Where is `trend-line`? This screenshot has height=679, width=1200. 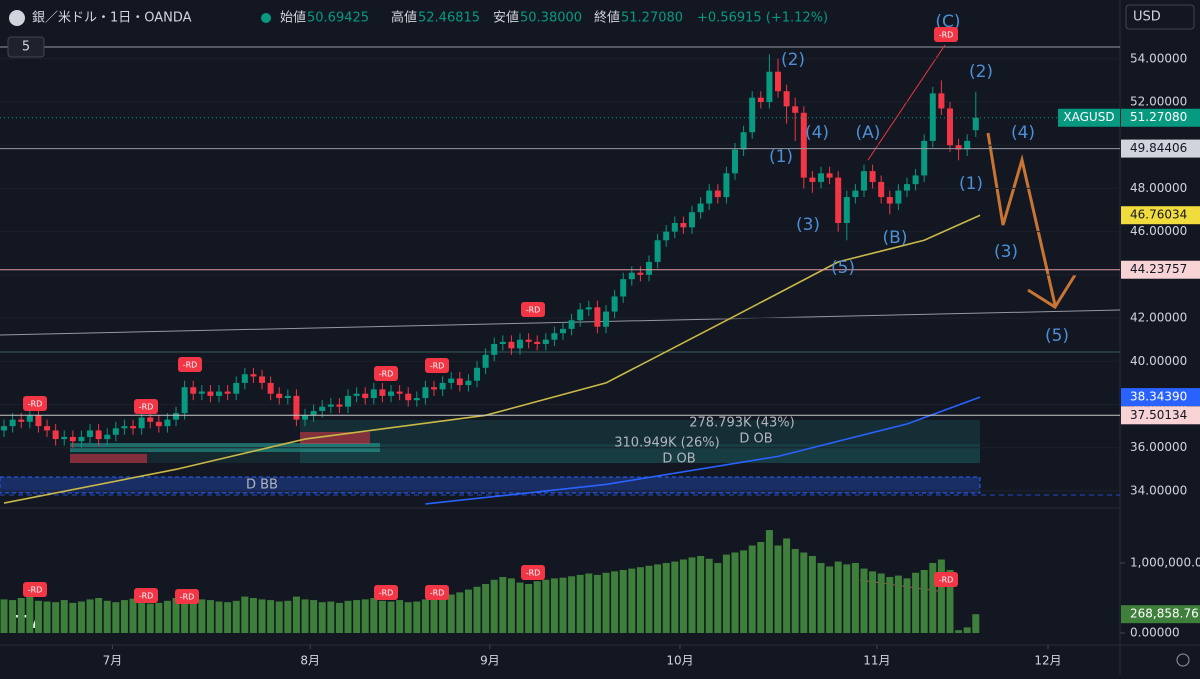 trend-line is located at coordinates (906, 102).